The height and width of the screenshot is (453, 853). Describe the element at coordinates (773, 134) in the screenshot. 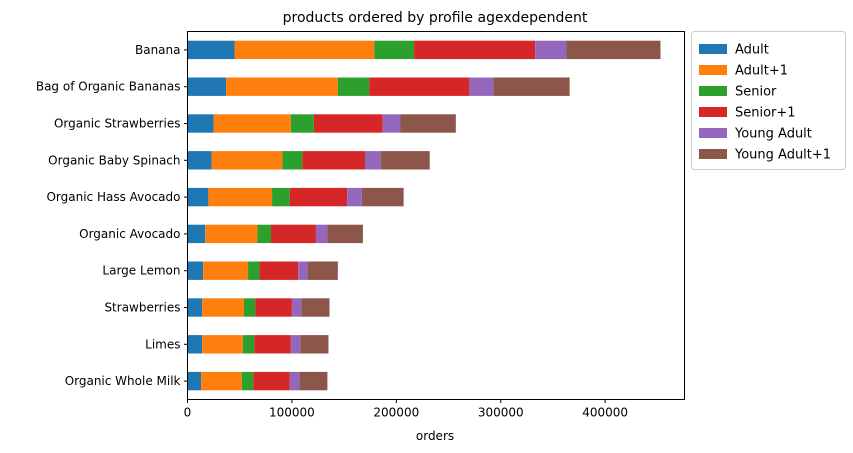

I see `legend-label: Young Adult` at that location.